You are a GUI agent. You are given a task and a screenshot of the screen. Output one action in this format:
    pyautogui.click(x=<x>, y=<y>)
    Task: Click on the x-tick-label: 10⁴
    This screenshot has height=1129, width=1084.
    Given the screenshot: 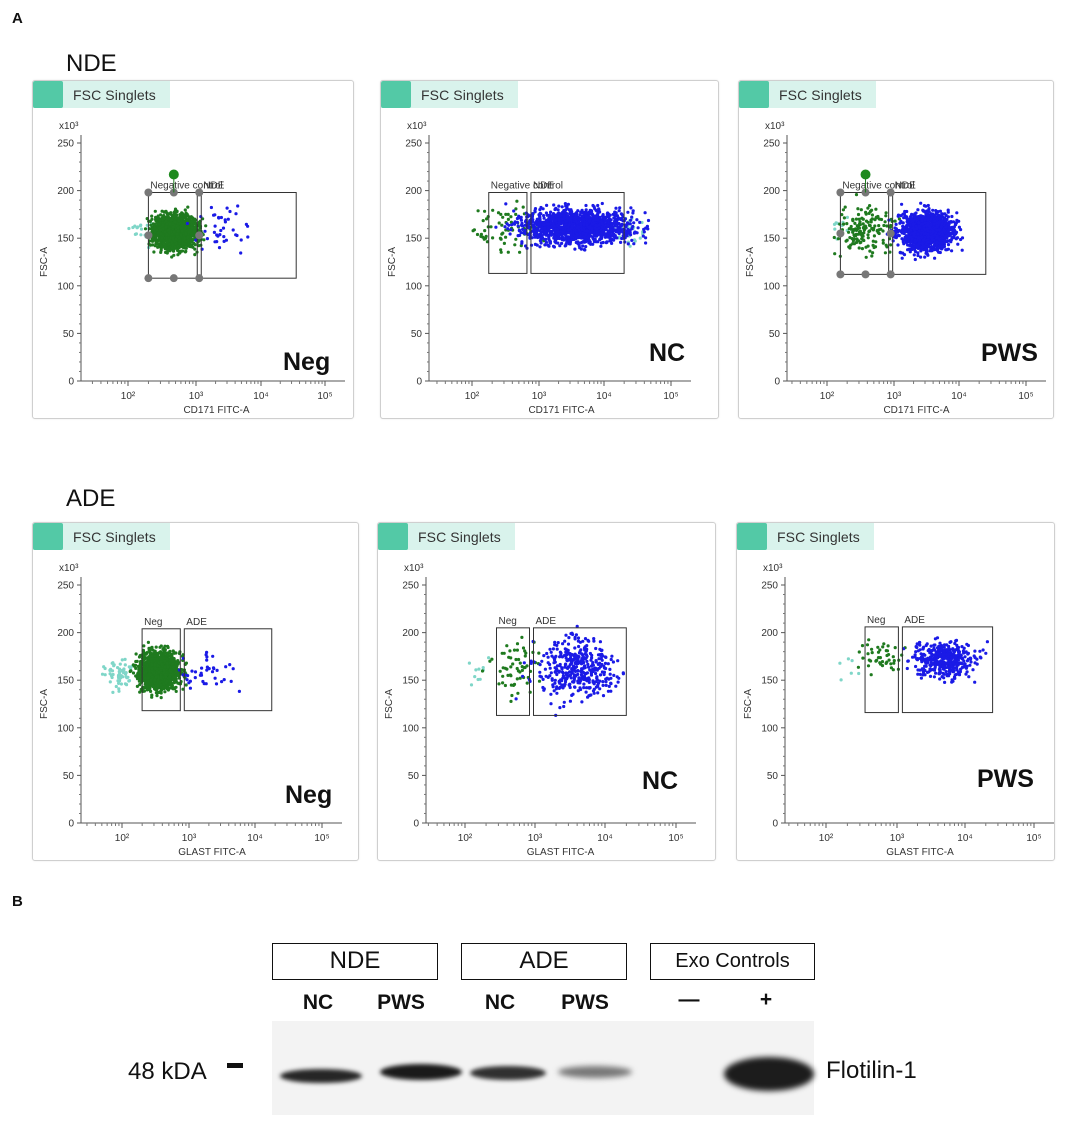 What is the action you would take?
    pyautogui.click(x=603, y=396)
    